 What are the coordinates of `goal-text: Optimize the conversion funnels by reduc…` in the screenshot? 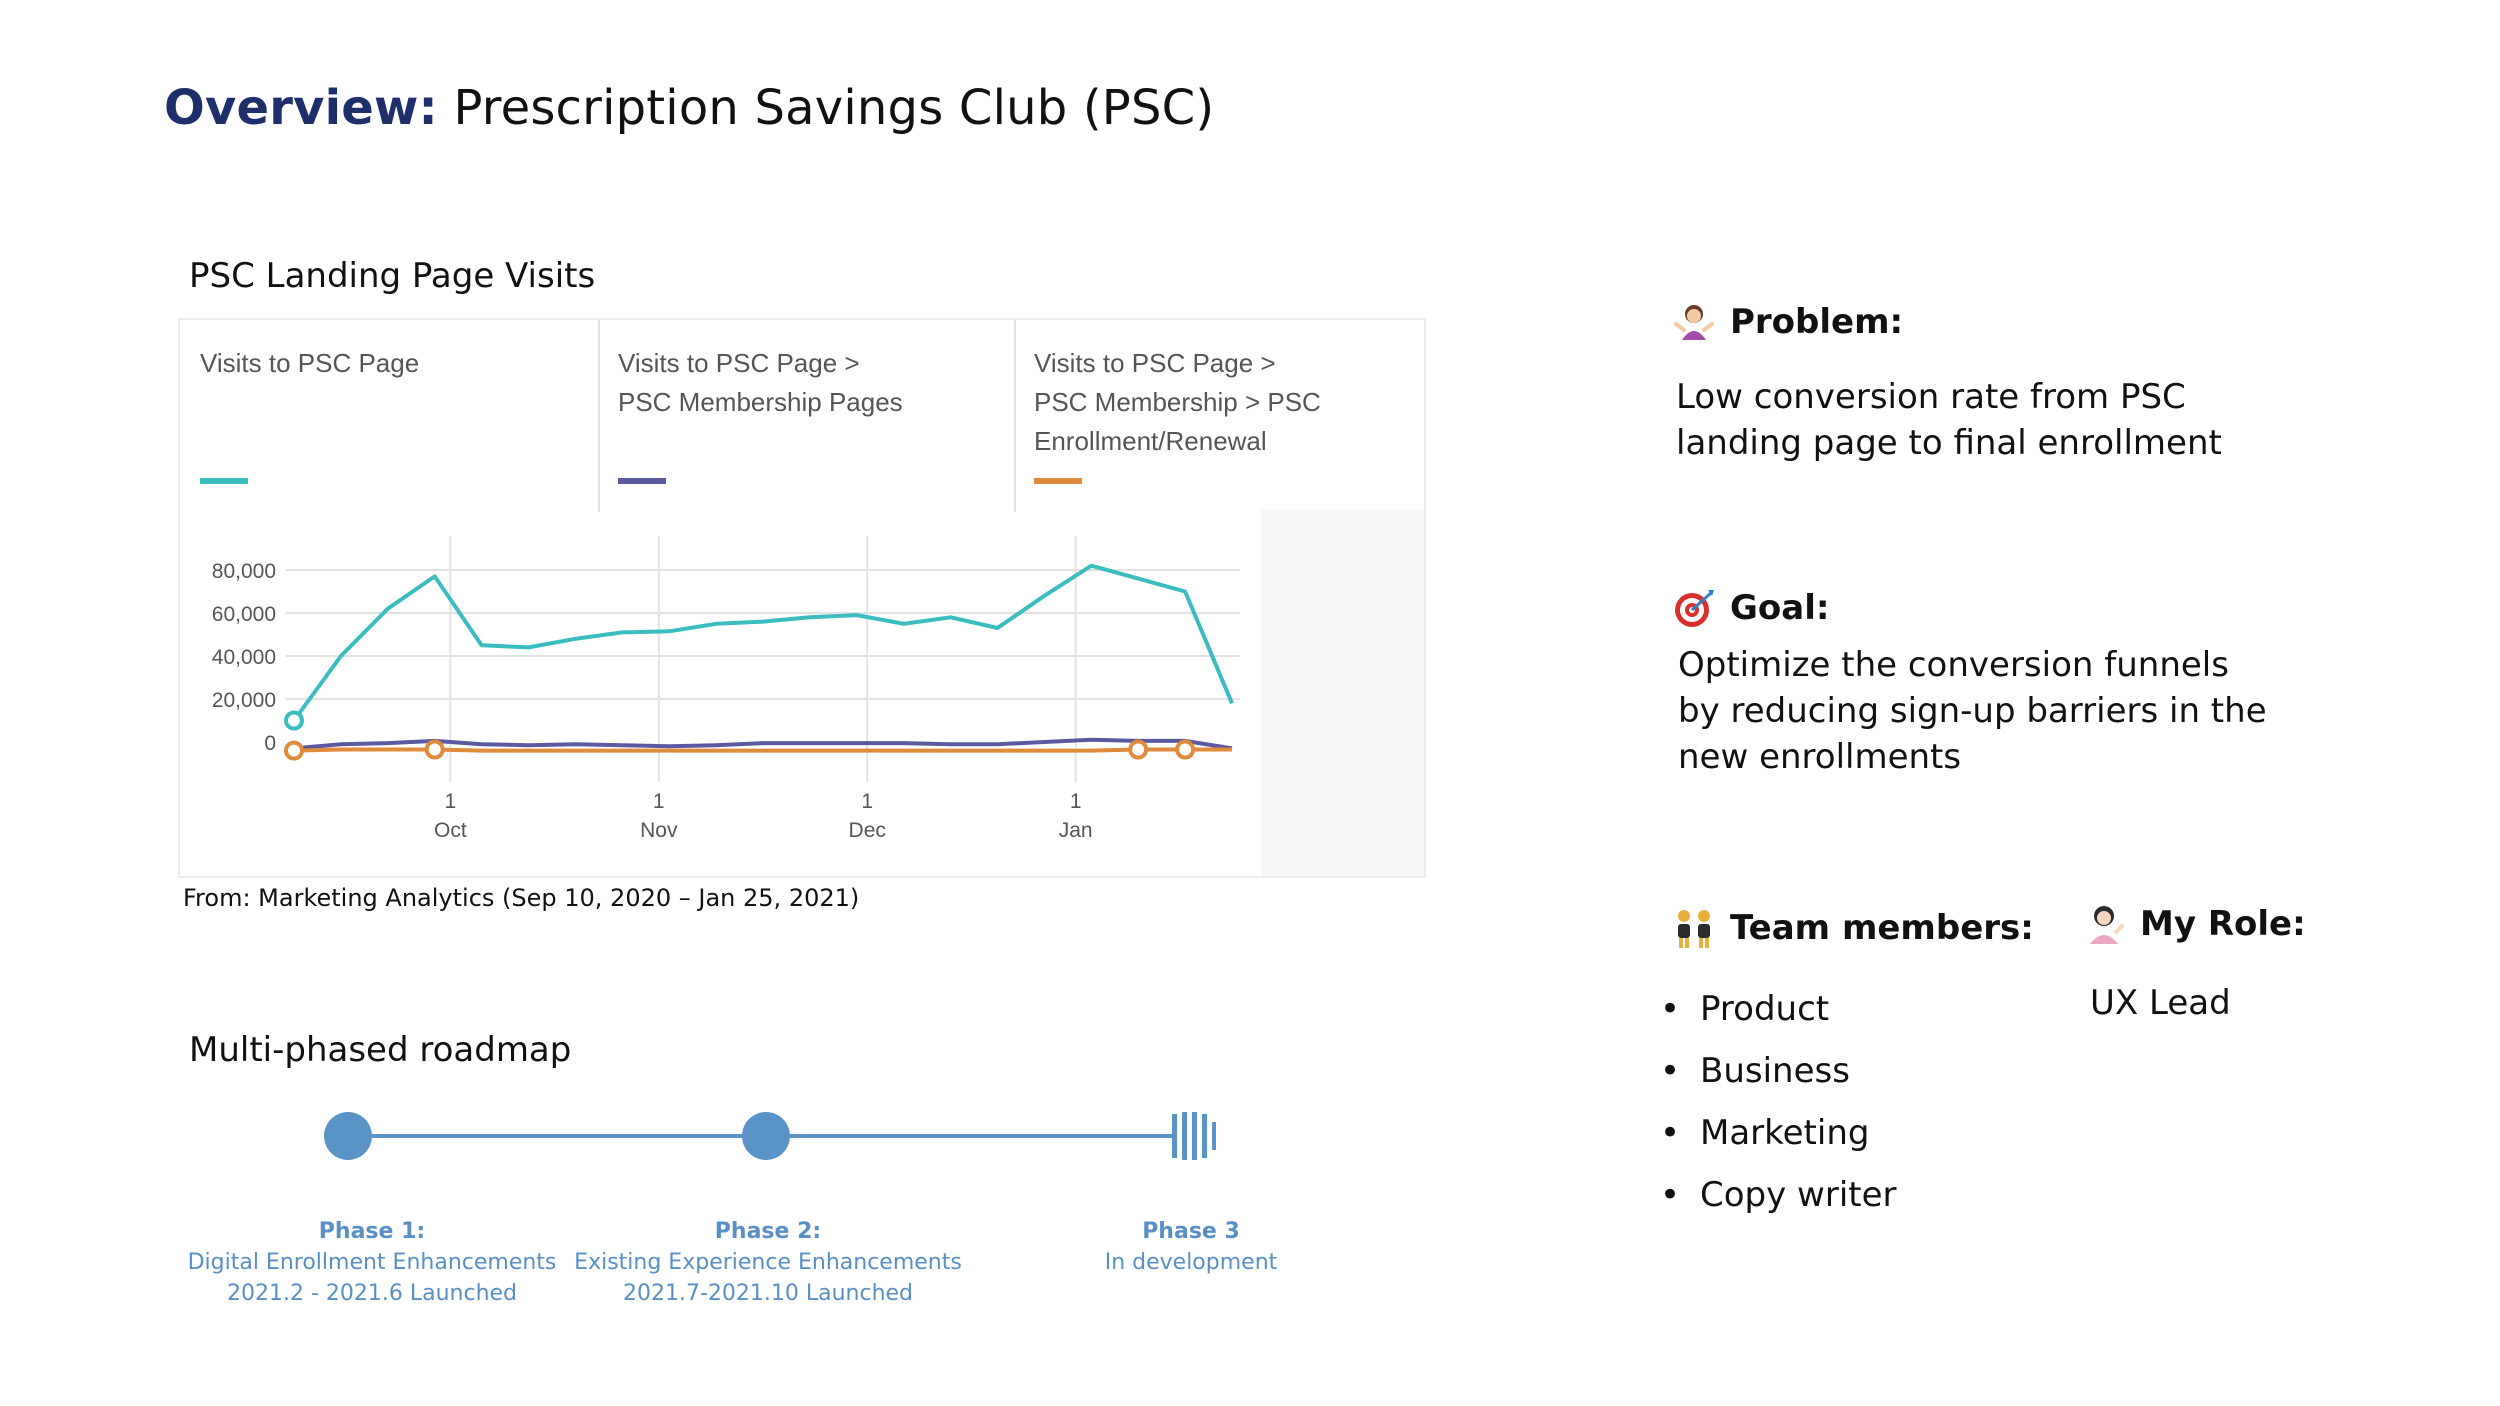 It's located at (1972, 711).